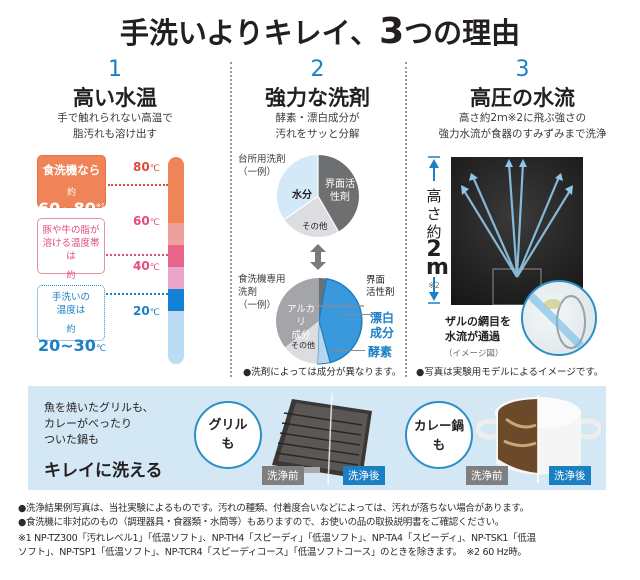 This screenshot has height=580, width=640. Describe the element at coordinates (248, 292) in the screenshot. I see `line: 洗剤` at that location.